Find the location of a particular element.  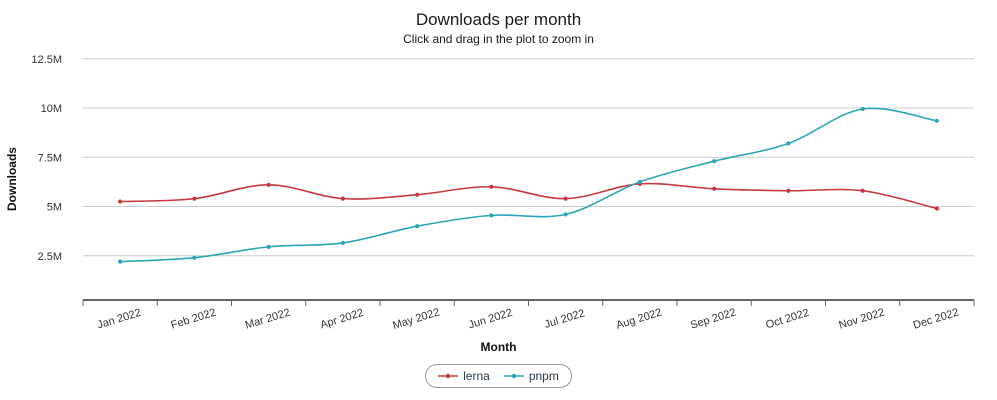

x-tick-label: Sep 2022 is located at coordinates (713, 319).